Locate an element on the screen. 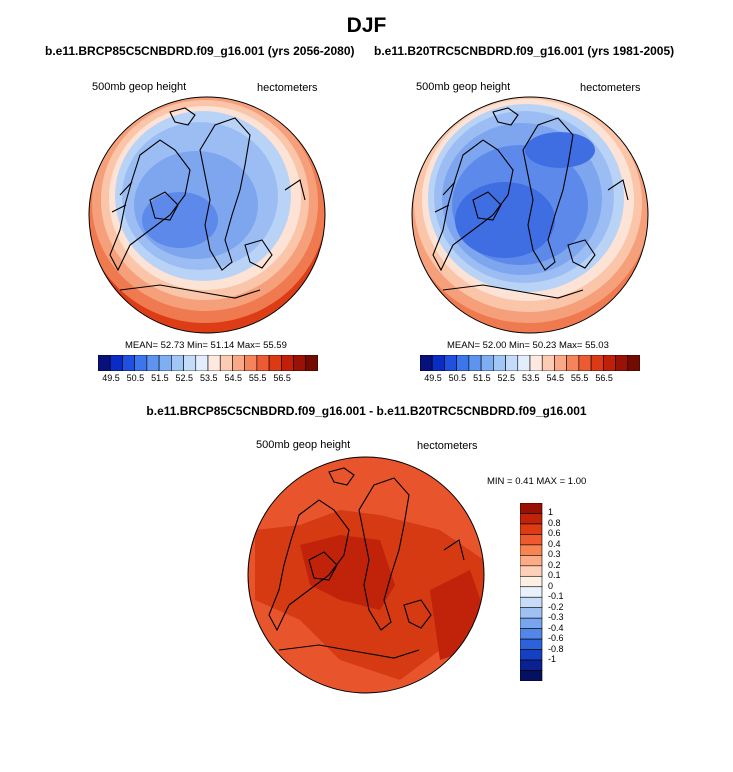 Image resolution: width=733 pixels, height=772 pixels. left-colorbar-tick-label: 54.5 is located at coordinates (233, 378).